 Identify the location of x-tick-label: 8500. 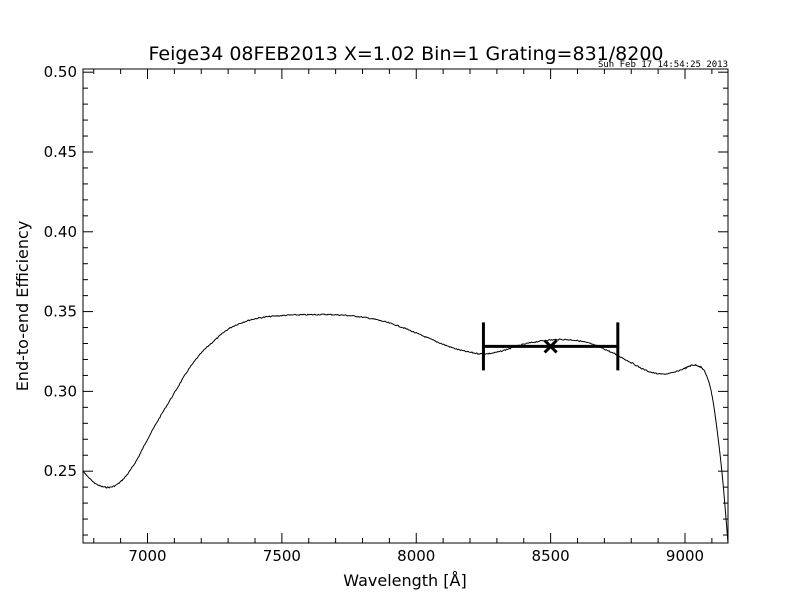
(551, 556).